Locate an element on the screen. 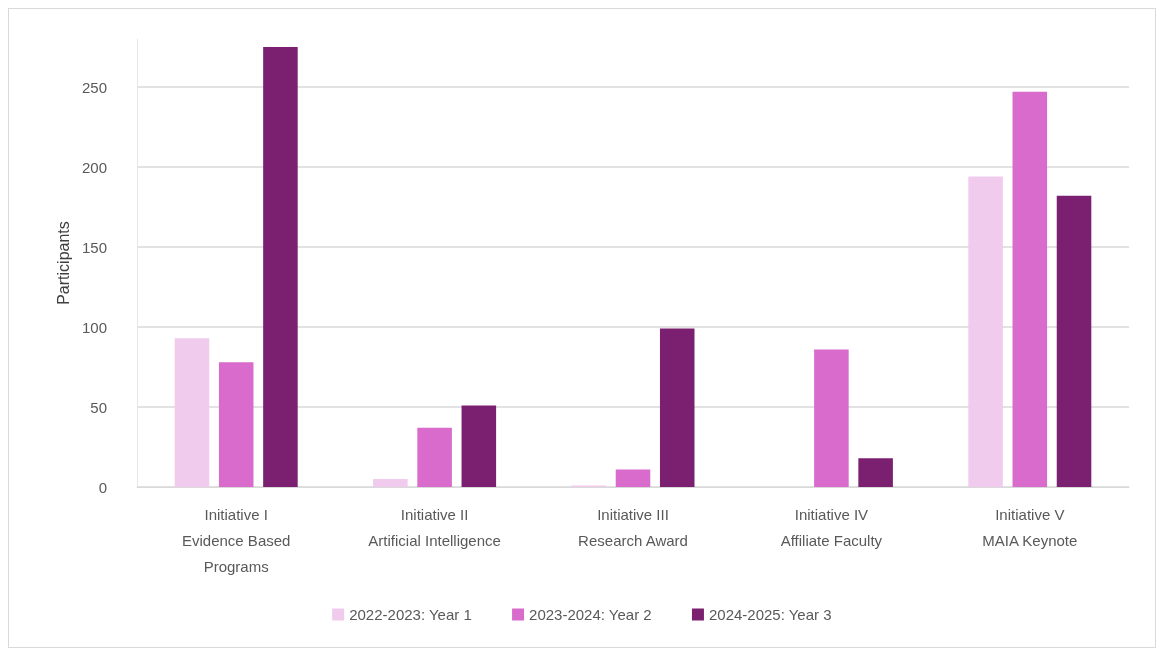 This screenshot has height=656, width=1164. y-tick-label: 200 is located at coordinates (94, 167).